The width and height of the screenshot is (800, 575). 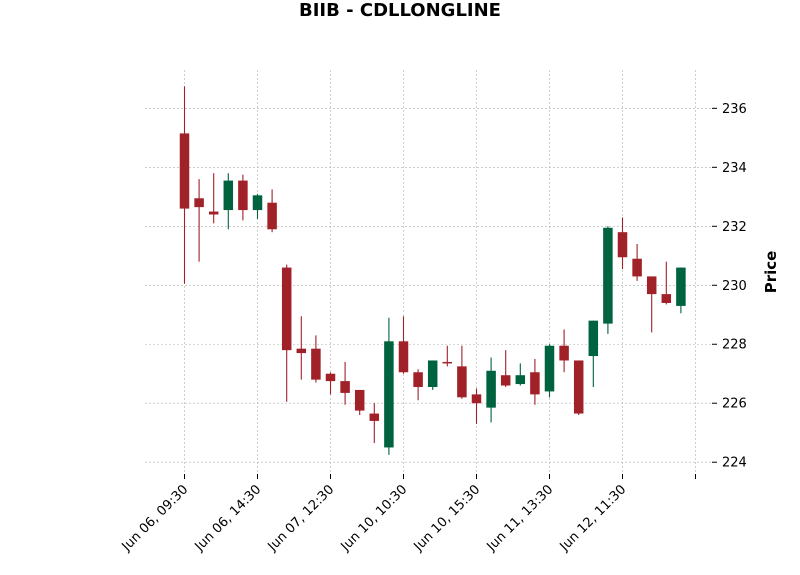 I want to click on y-tick-label: 232, so click(x=734, y=227).